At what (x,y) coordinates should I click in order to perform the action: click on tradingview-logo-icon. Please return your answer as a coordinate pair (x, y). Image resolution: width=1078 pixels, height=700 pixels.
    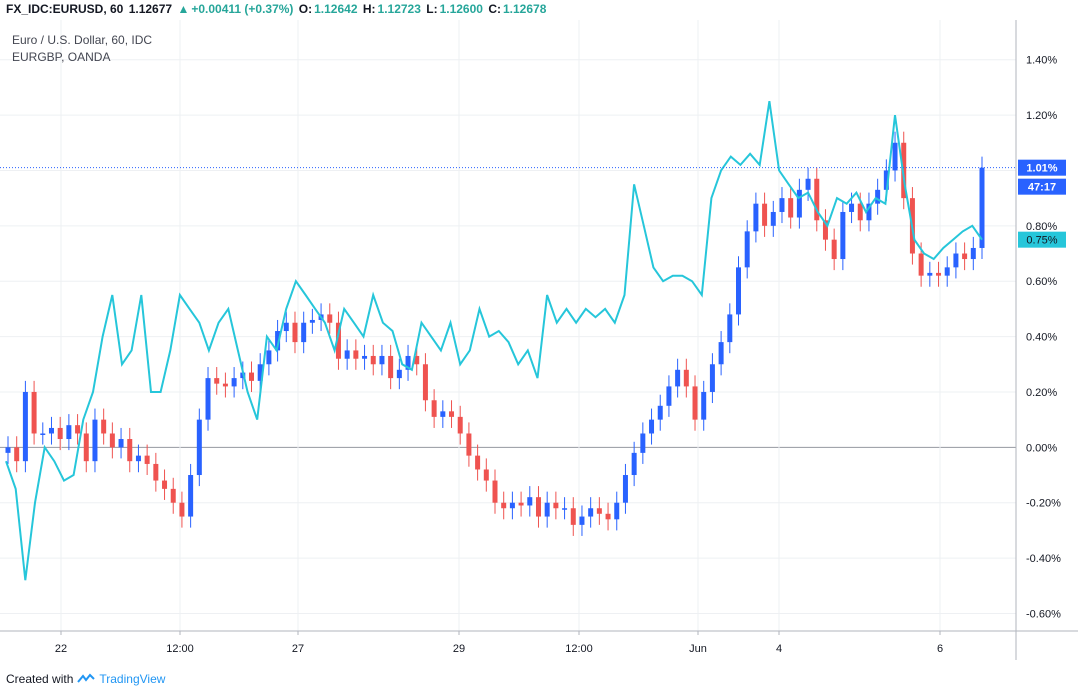
    Looking at the image, I should click on (86, 678).